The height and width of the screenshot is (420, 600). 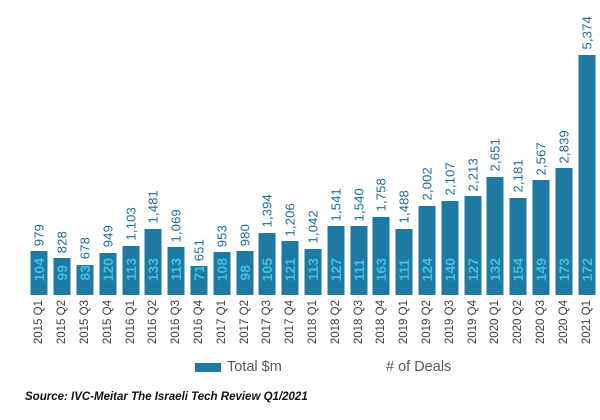 I want to click on deals-count-label: 154, so click(x=518, y=269).